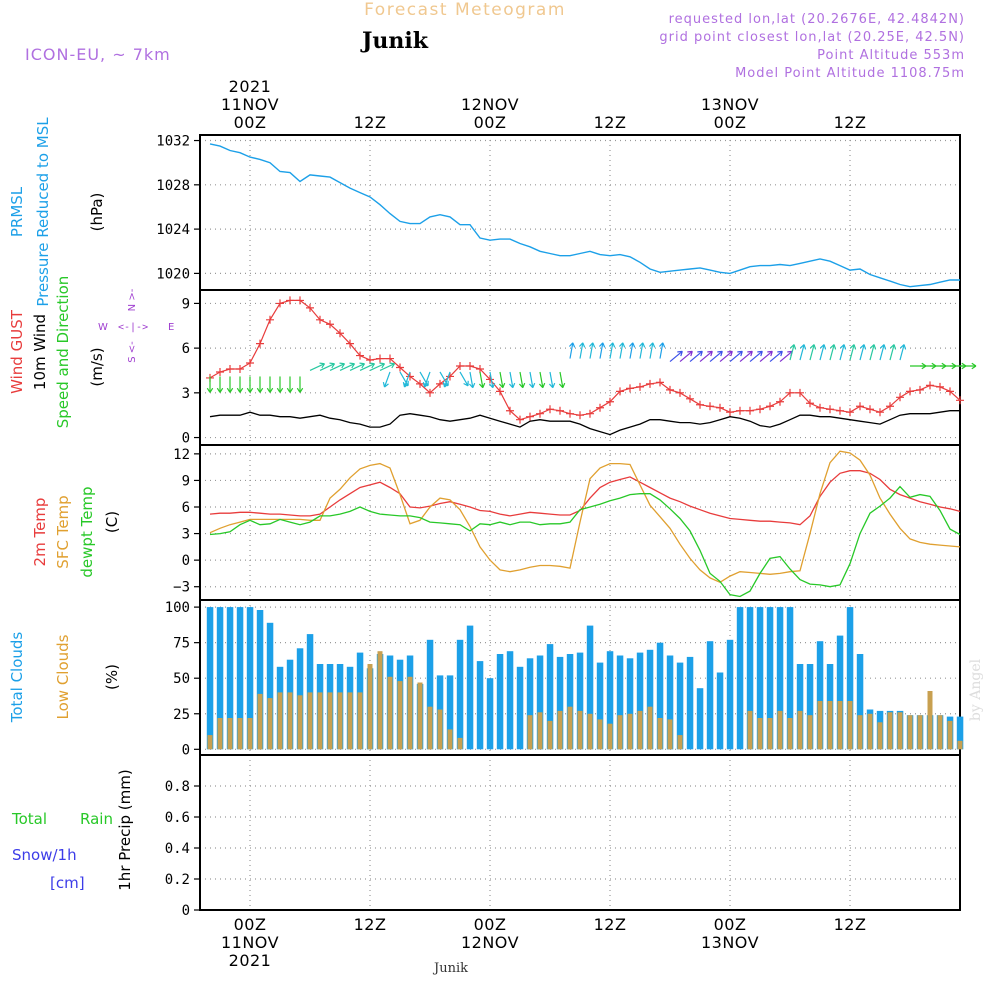 Image resolution: width=1000 pixels, height=1000 pixels. Describe the element at coordinates (610, 924) in the screenshot. I see `bottom-time-label: 12Z` at that location.